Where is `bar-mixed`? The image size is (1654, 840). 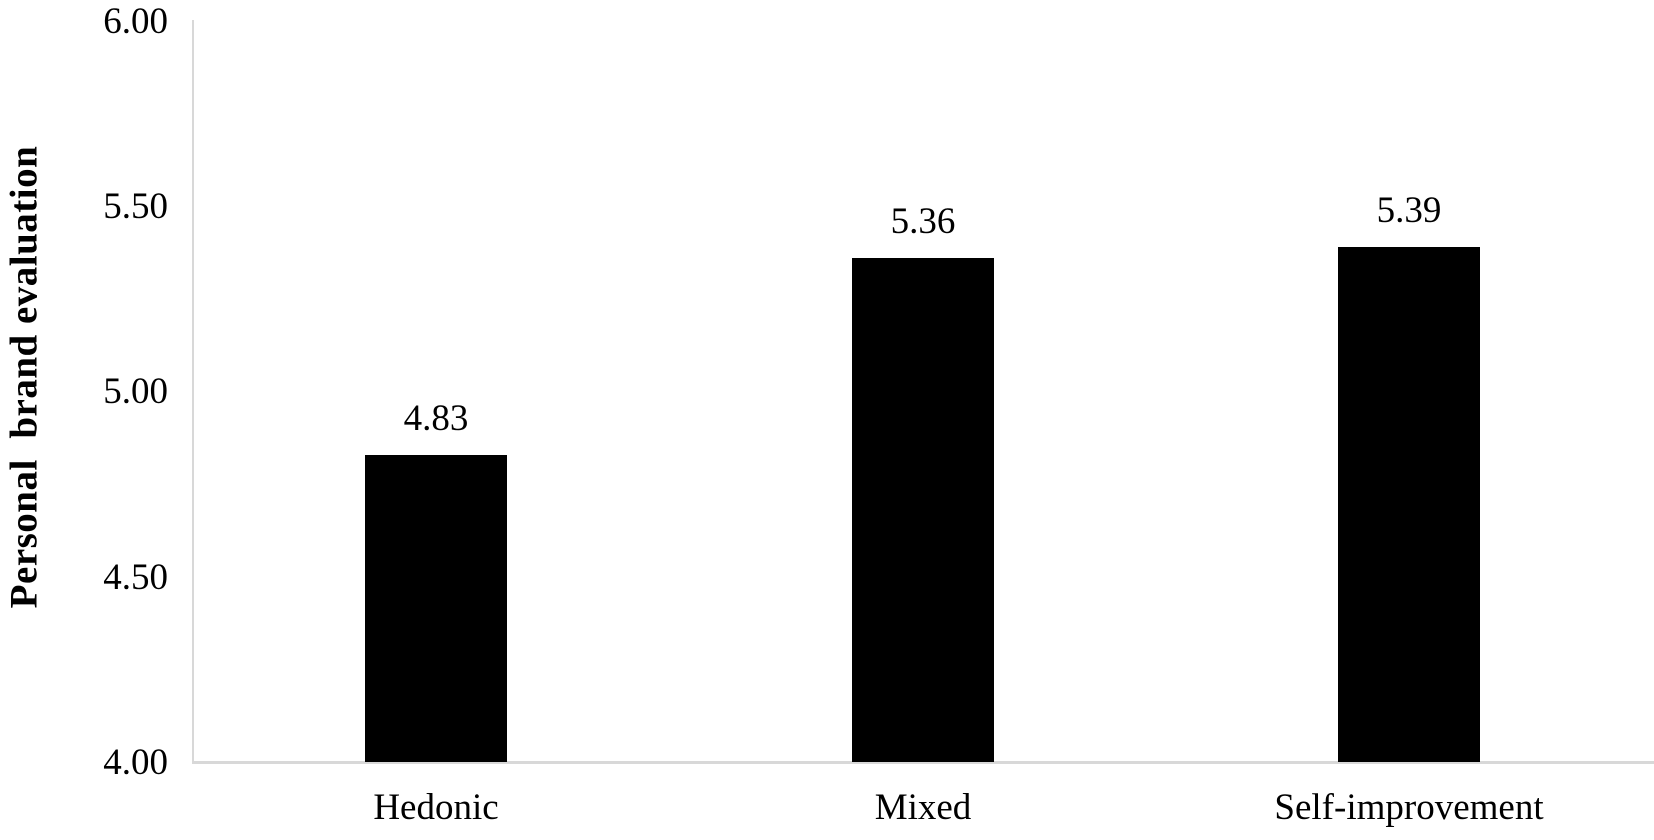
bar-mixed is located at coordinates (923, 510).